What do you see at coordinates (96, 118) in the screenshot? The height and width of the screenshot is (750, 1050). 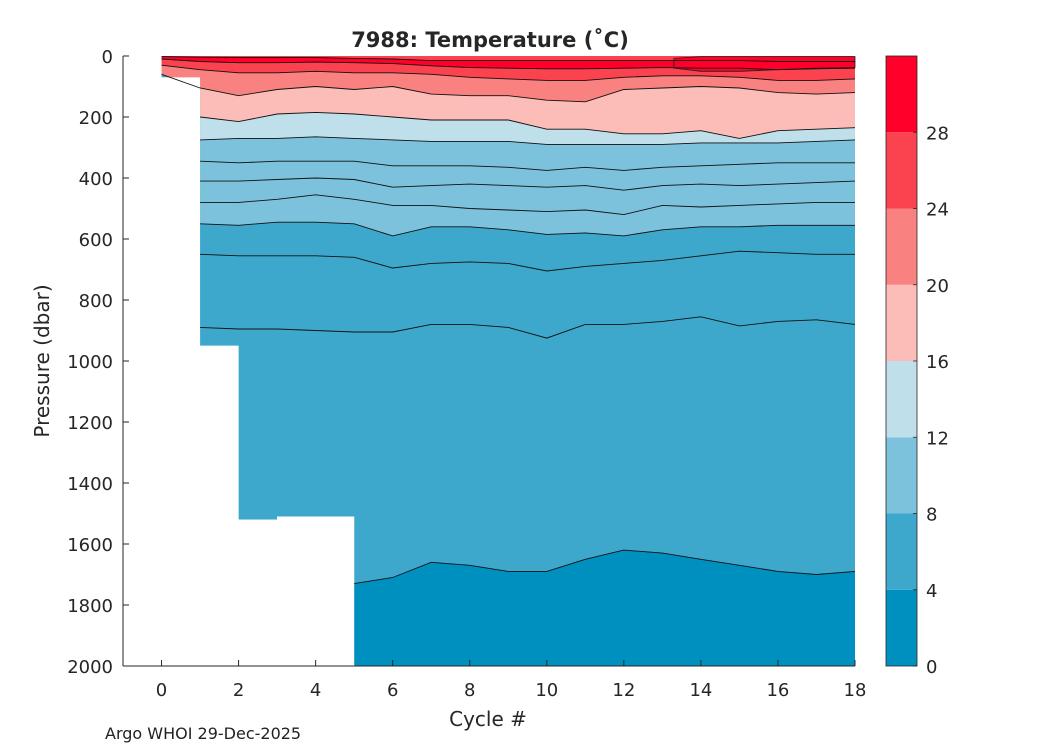 I see `y-tick-label: 200` at bounding box center [96, 118].